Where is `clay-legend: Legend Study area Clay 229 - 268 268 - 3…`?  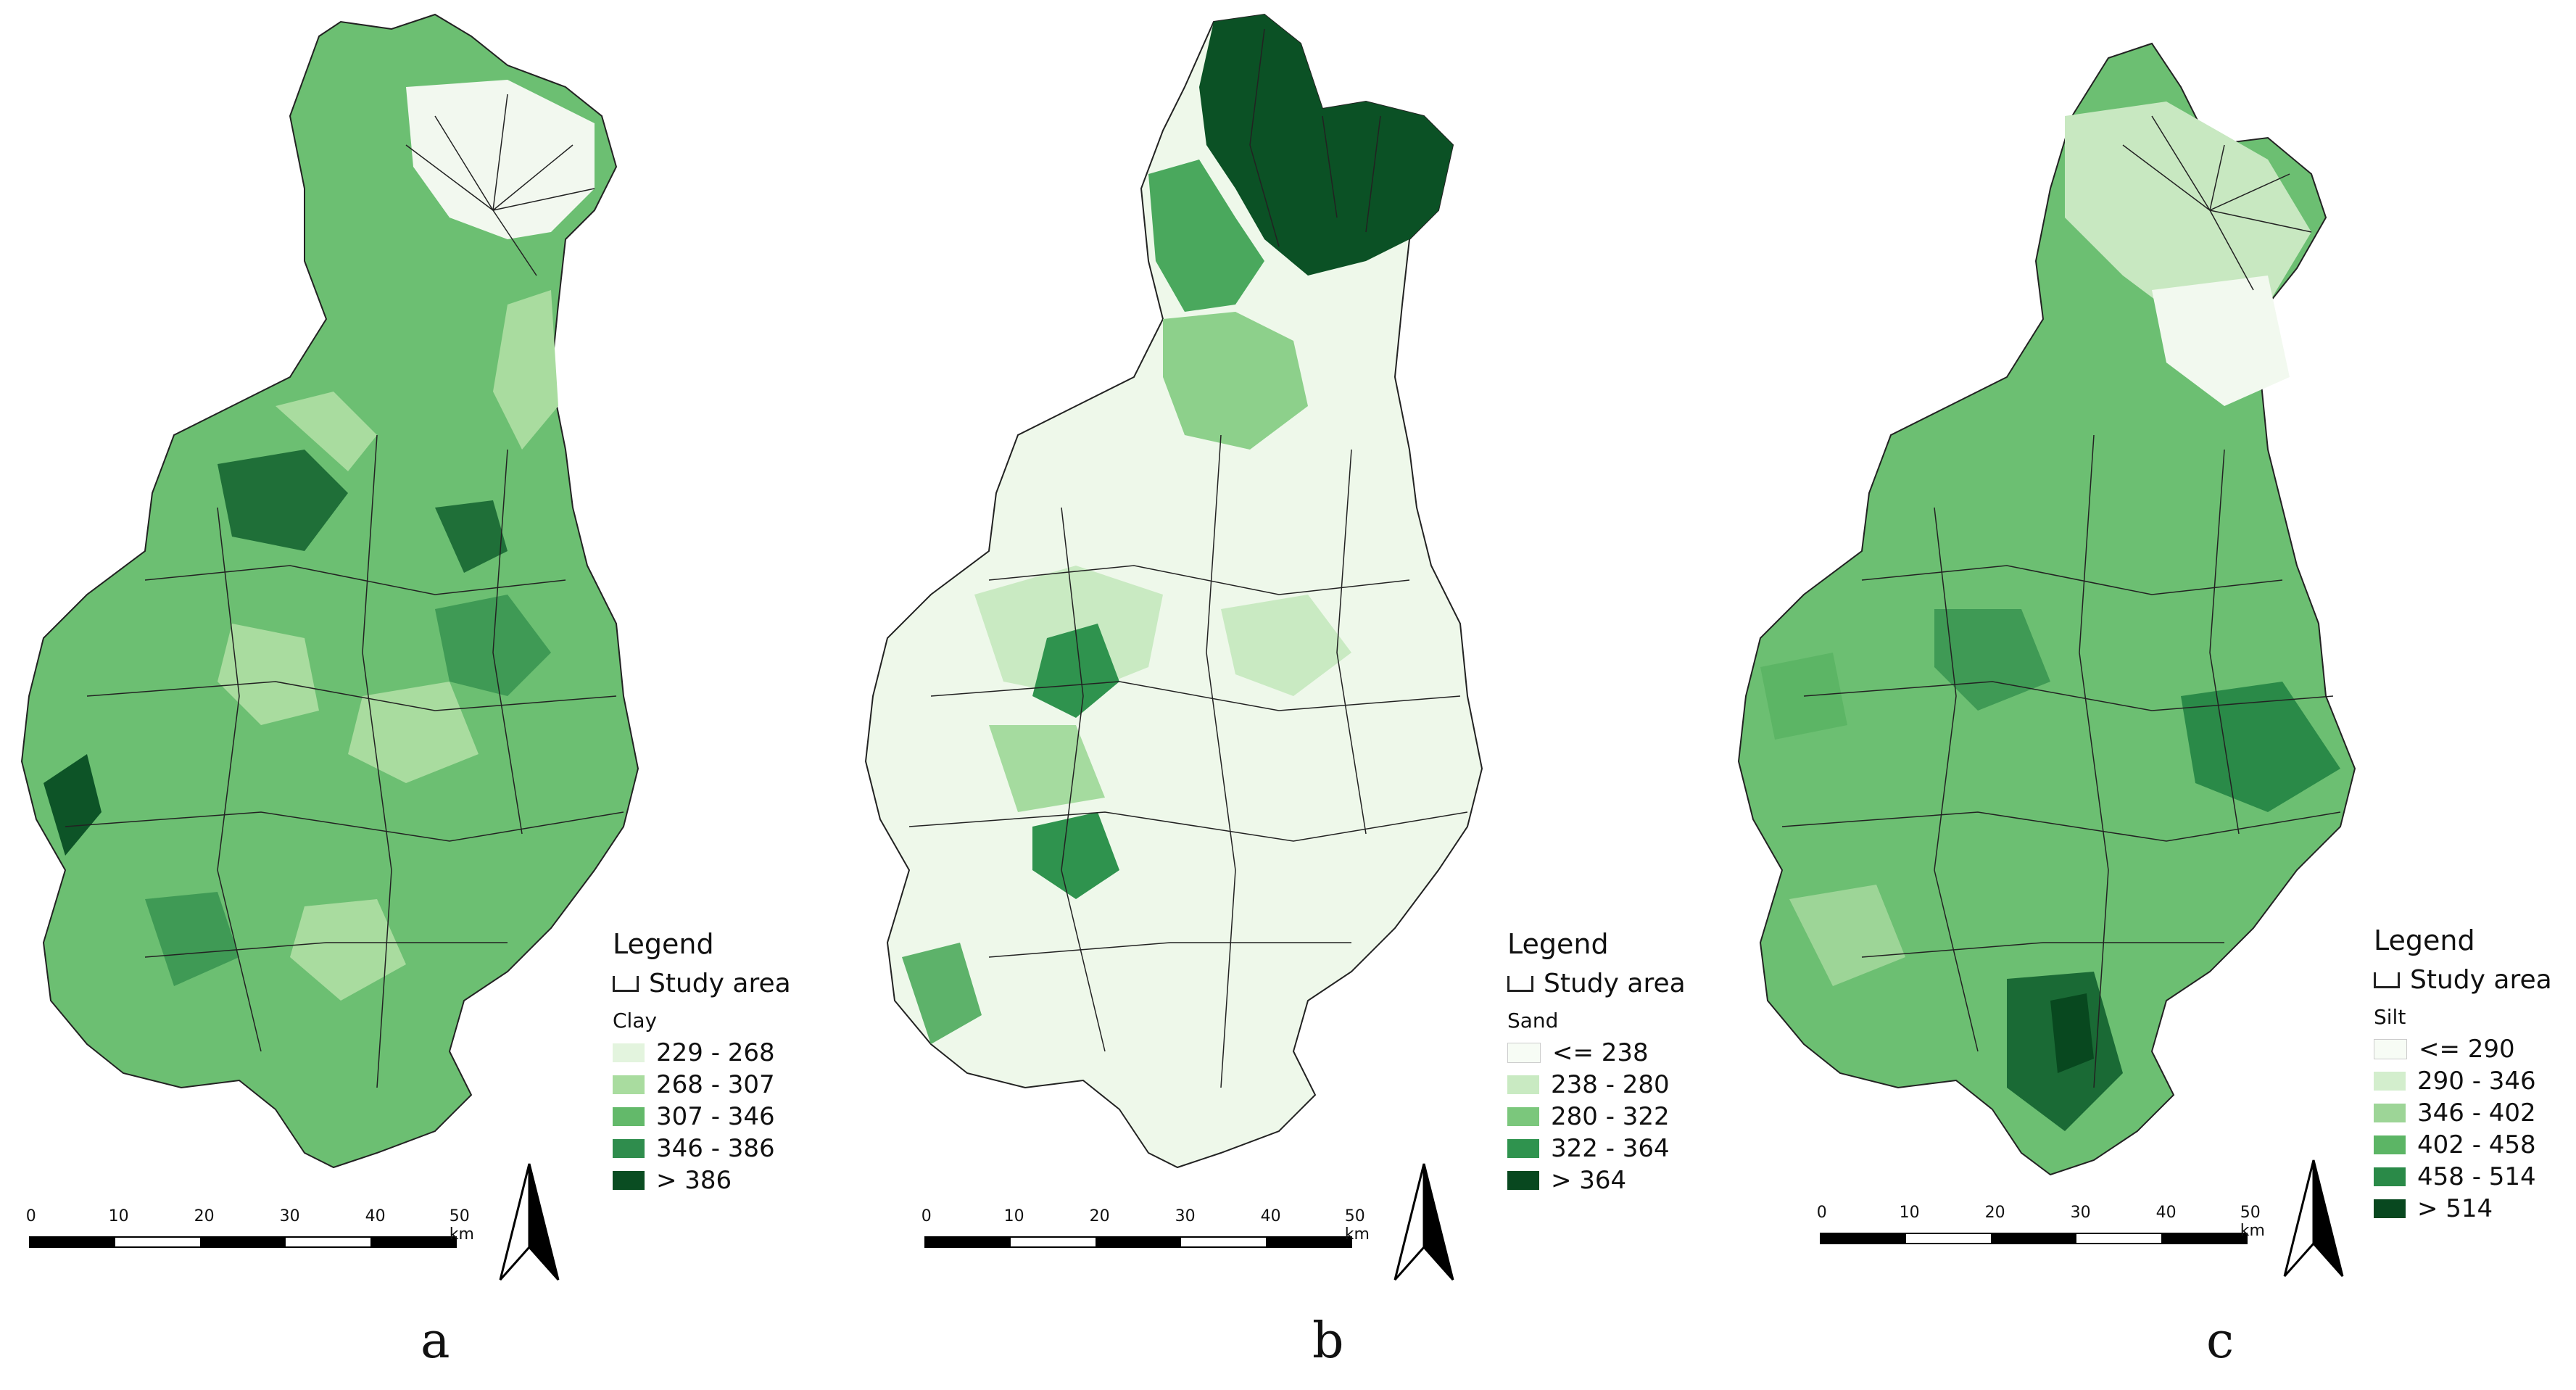 clay-legend: Legend Study area Clay 229 - 268 268 - 3… is located at coordinates (702, 1062).